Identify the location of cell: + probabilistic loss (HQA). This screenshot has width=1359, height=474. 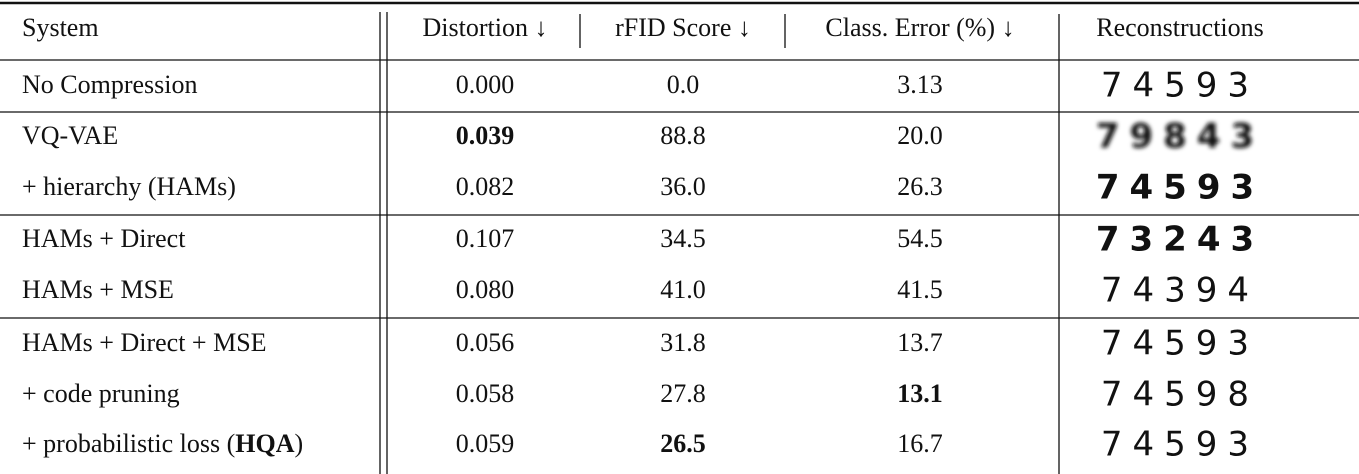
(162, 443).